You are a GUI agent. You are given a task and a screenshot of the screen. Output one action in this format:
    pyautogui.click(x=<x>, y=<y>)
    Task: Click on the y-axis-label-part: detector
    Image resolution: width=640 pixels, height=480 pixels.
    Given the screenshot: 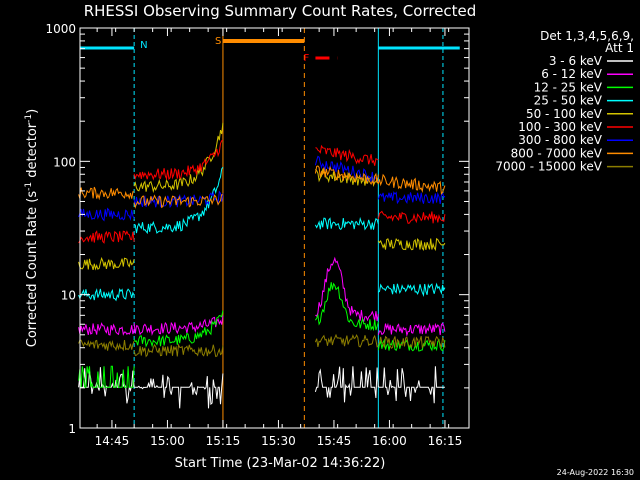 What is the action you would take?
    pyautogui.click(x=32, y=152)
    